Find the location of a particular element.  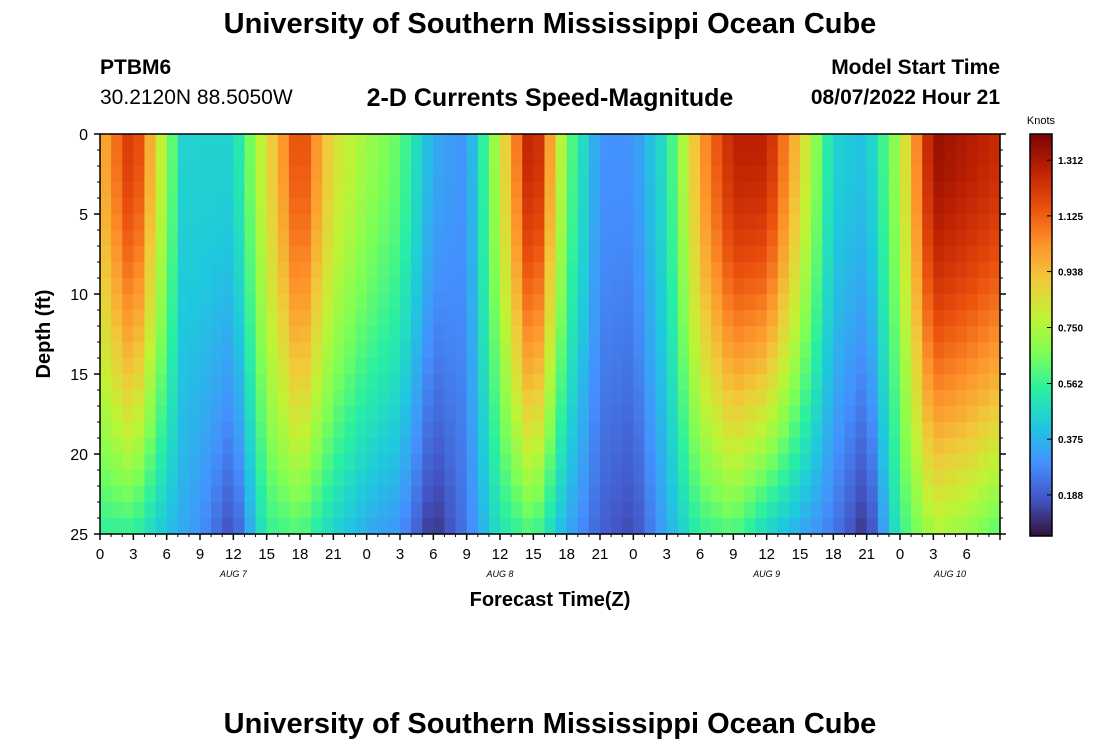

x-tick-label: 9 is located at coordinates (200, 554).